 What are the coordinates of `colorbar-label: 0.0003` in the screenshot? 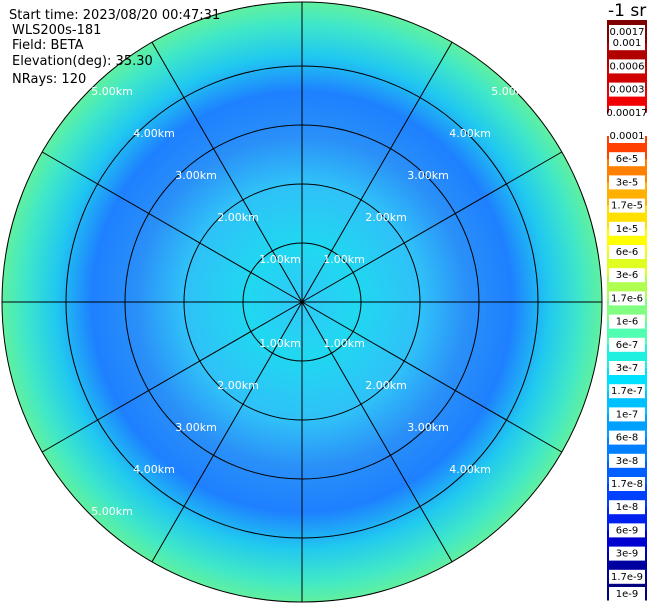 It's located at (627, 90).